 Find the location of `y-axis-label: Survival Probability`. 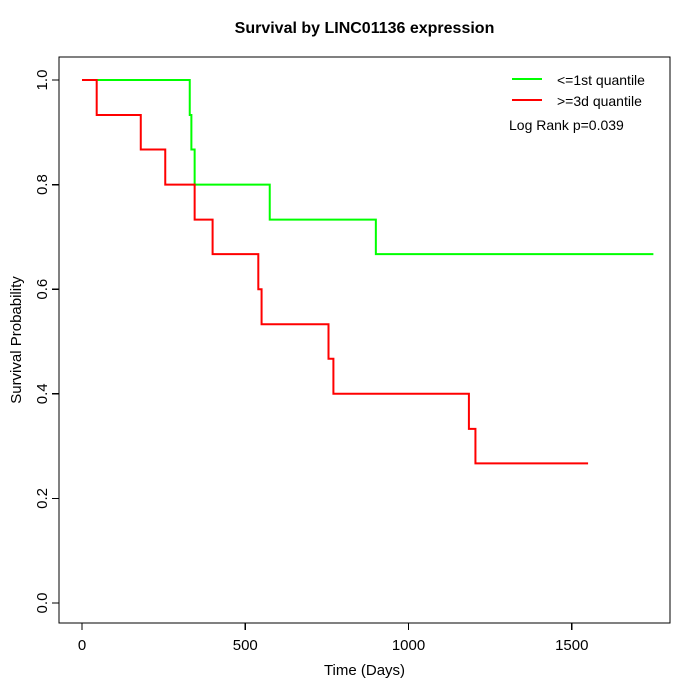

y-axis-label: Survival Probability is located at coordinates (16, 340).